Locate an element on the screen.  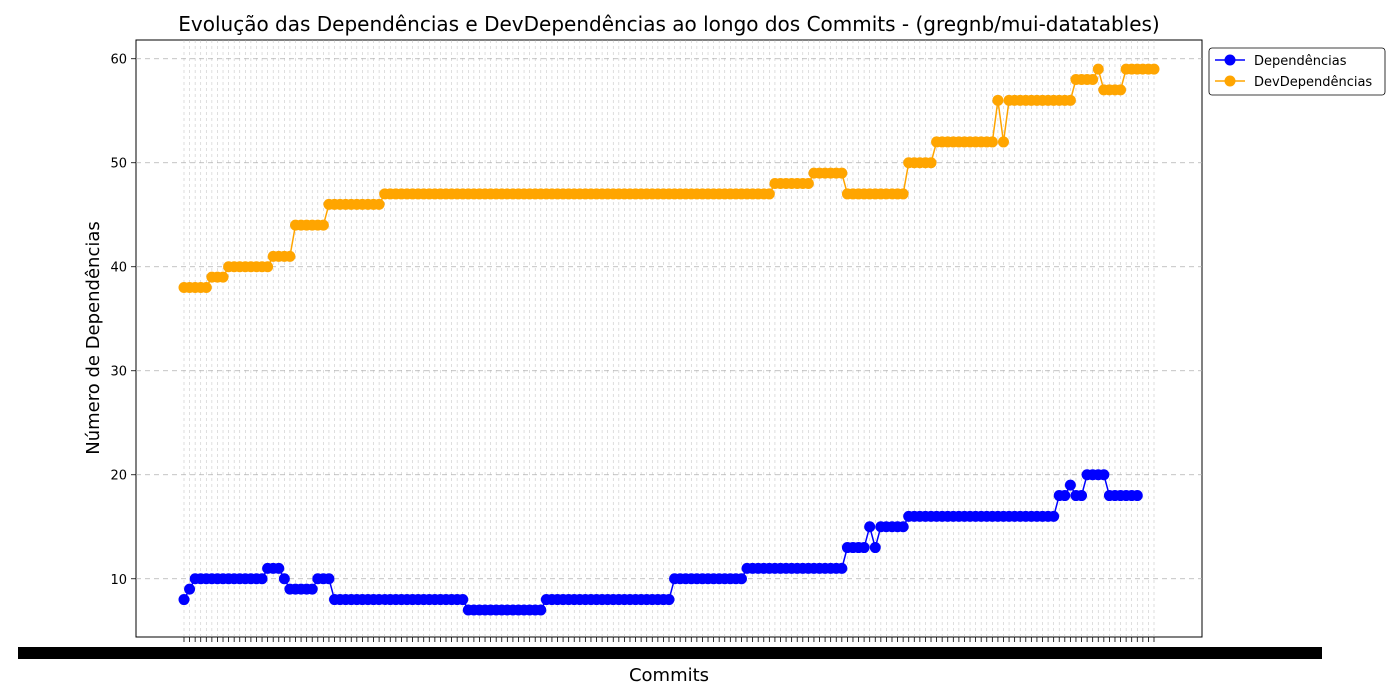
x-axis is located at coordinates (670, 648).